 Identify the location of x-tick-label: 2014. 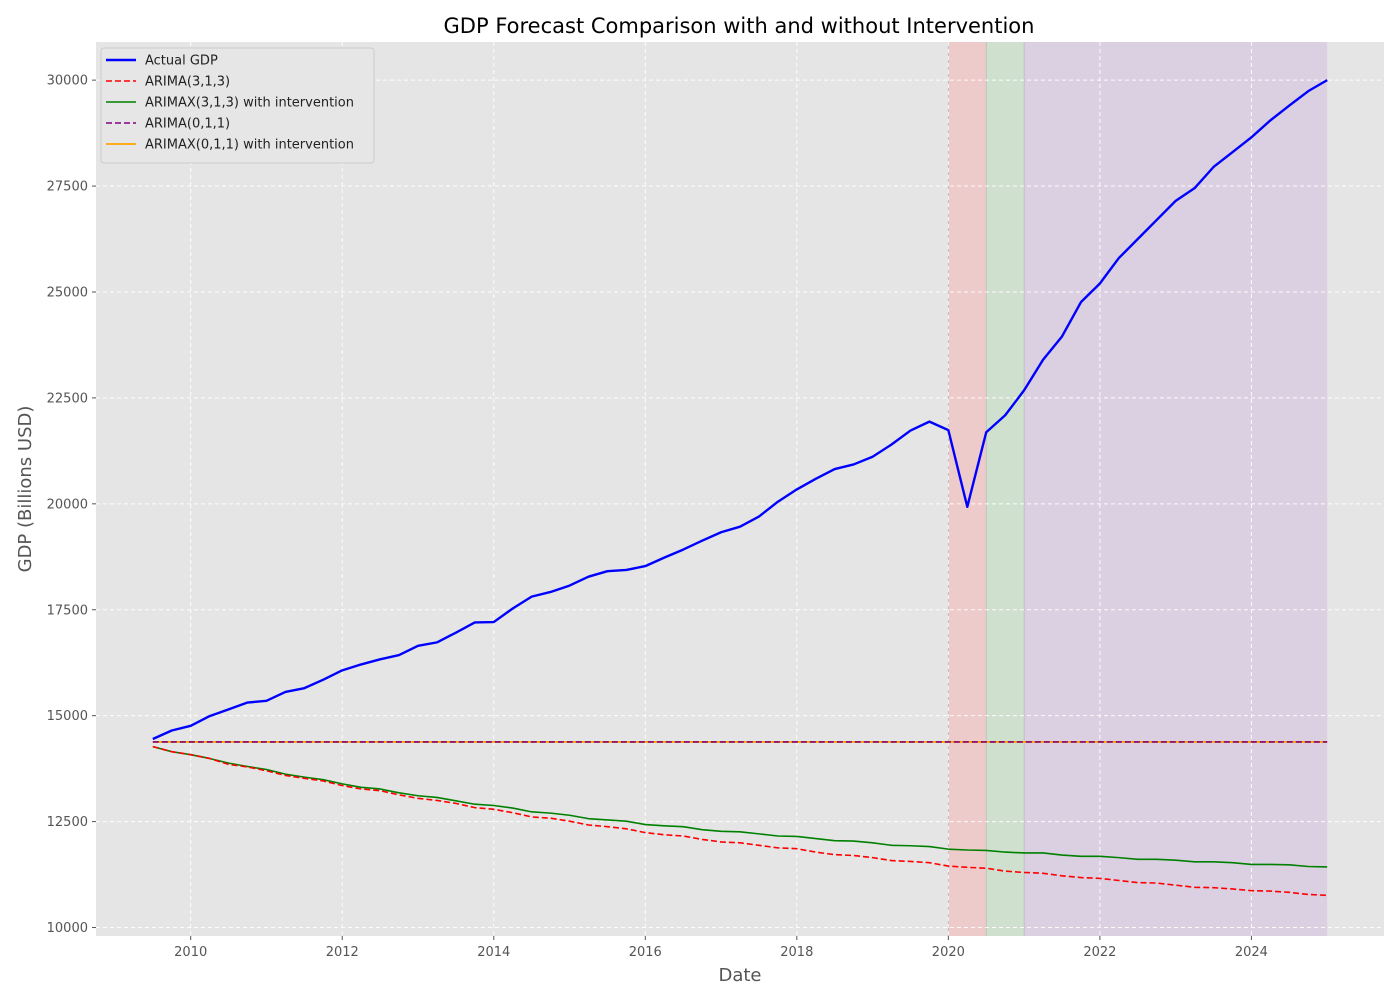
(493, 952).